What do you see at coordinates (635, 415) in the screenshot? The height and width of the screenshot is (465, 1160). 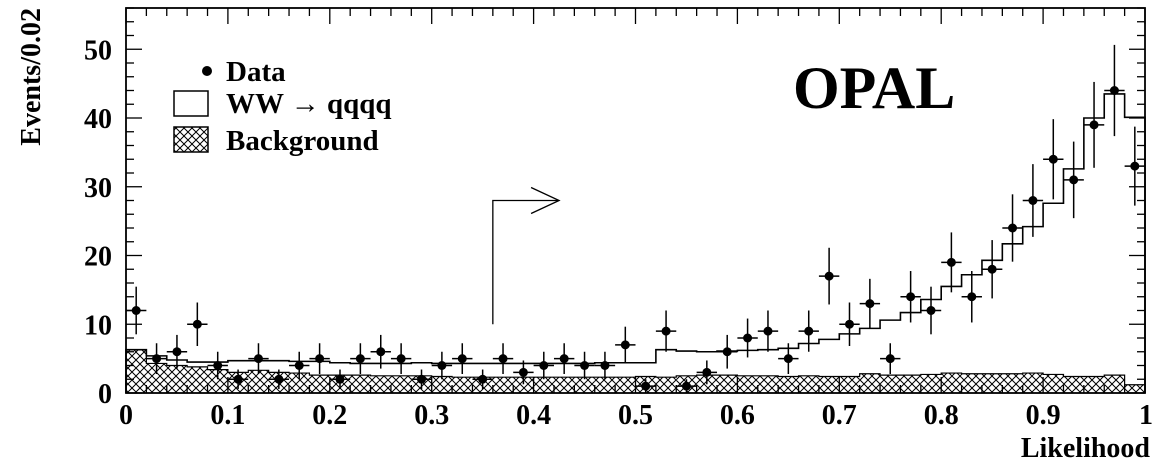 I see `x-tick-label: 0.5` at bounding box center [635, 415].